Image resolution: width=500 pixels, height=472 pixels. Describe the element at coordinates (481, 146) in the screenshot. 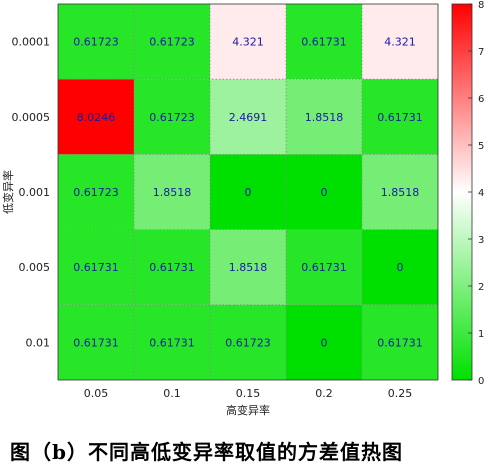

I see `colorbar-tick-label: 5` at that location.